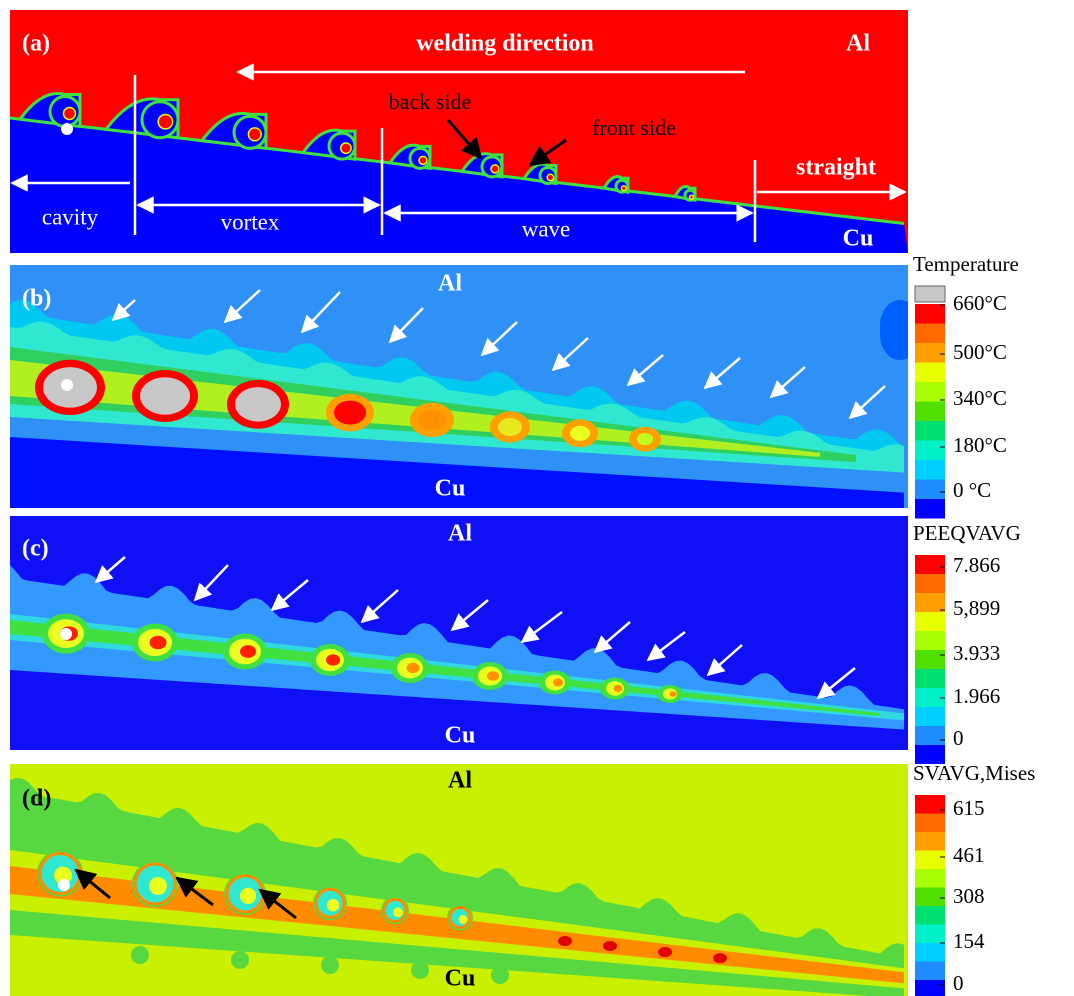 The image size is (1074, 996). What do you see at coordinates (976, 653) in the screenshot?
I see `legend-tick-label: 3.933` at bounding box center [976, 653].